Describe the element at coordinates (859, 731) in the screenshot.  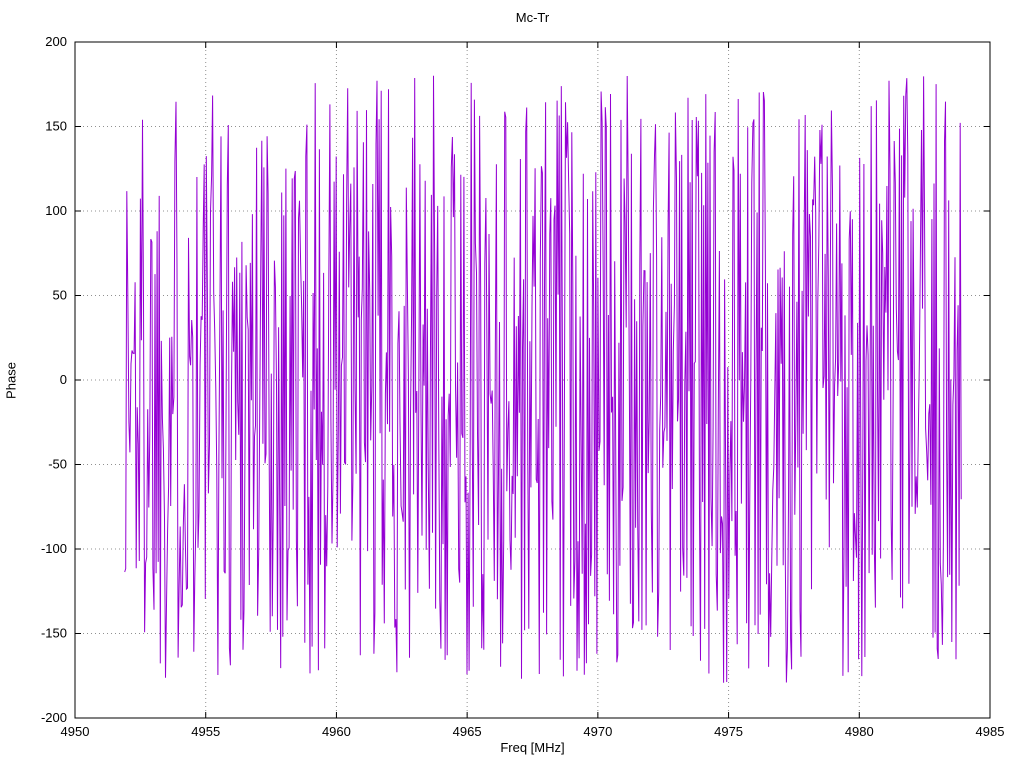
I see `x-tick-label: 4980` at that location.